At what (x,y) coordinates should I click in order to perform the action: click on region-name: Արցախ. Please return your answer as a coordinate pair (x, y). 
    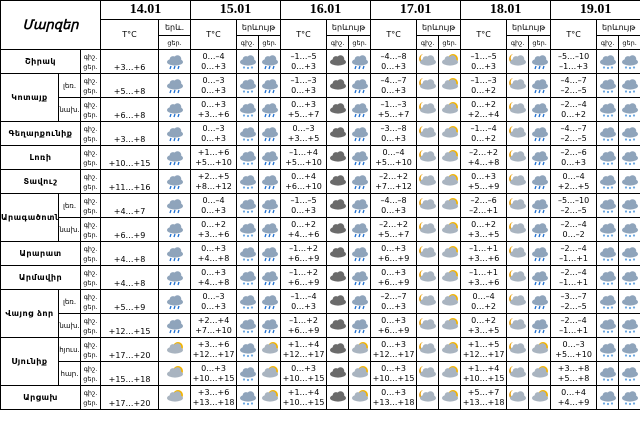
    Looking at the image, I should click on (40, 397).